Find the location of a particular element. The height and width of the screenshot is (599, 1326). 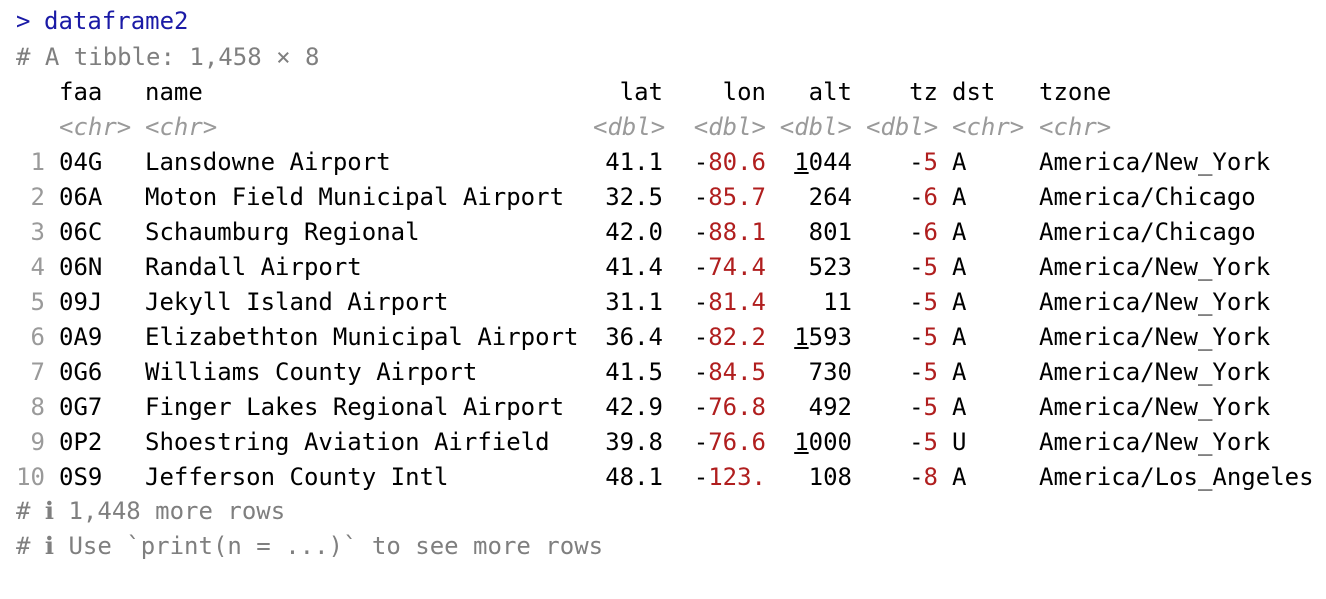

cell-lon-value: 82.2 is located at coordinates (737, 337).